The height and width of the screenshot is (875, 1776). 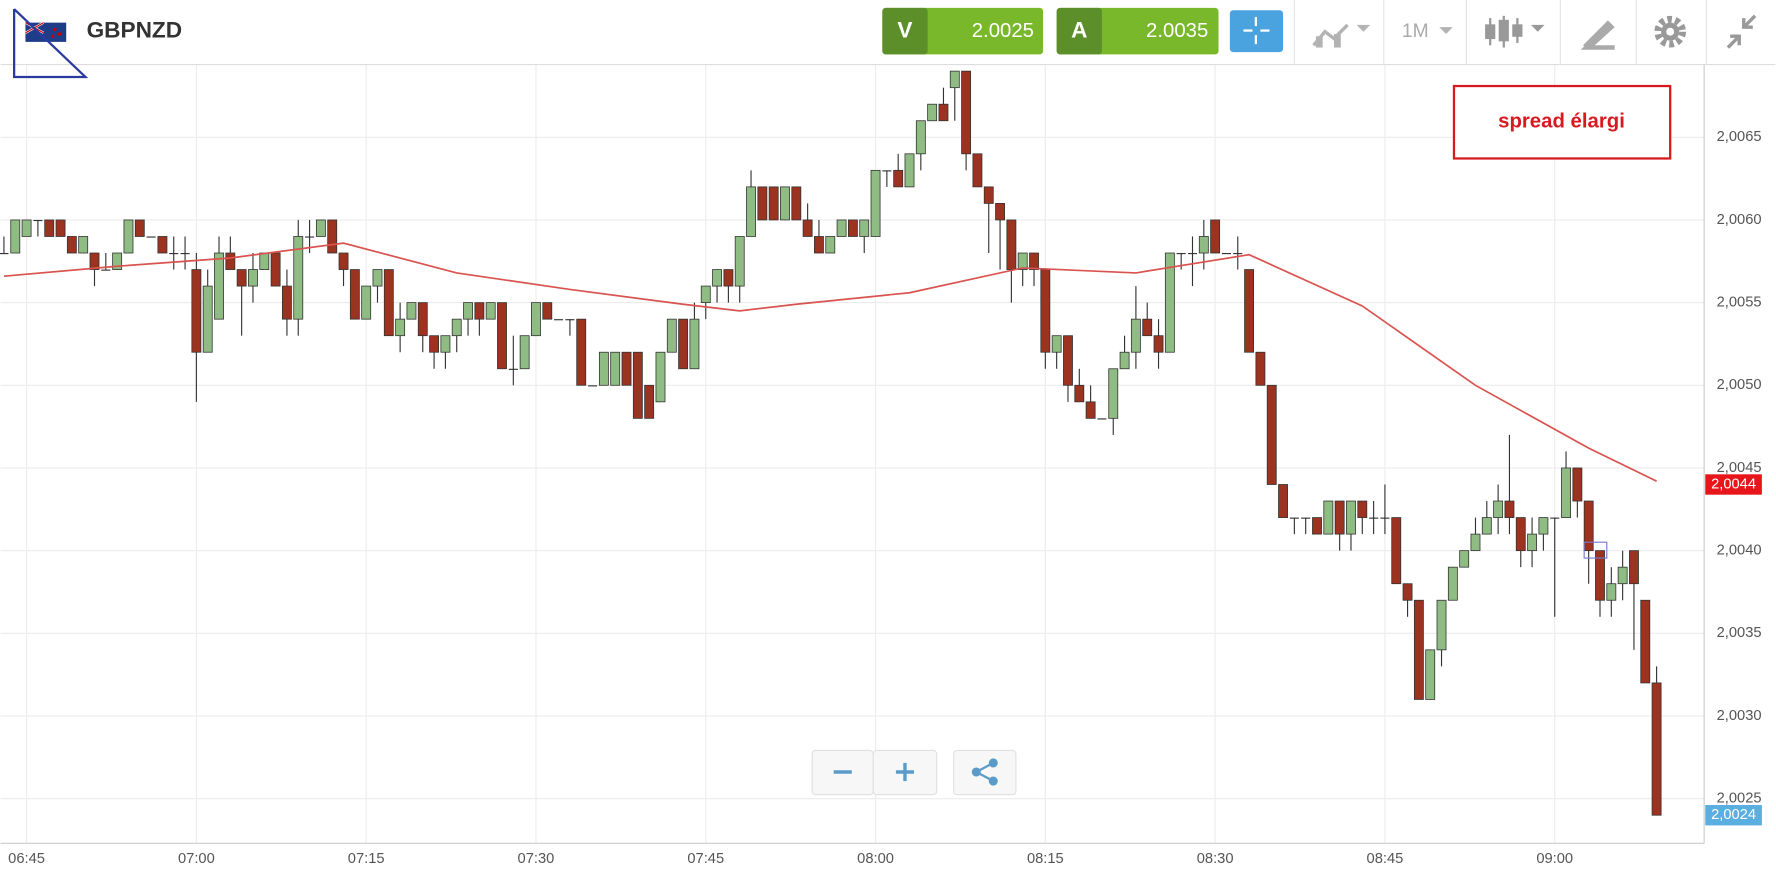 I want to click on cursor-box, so click(x=1595, y=550).